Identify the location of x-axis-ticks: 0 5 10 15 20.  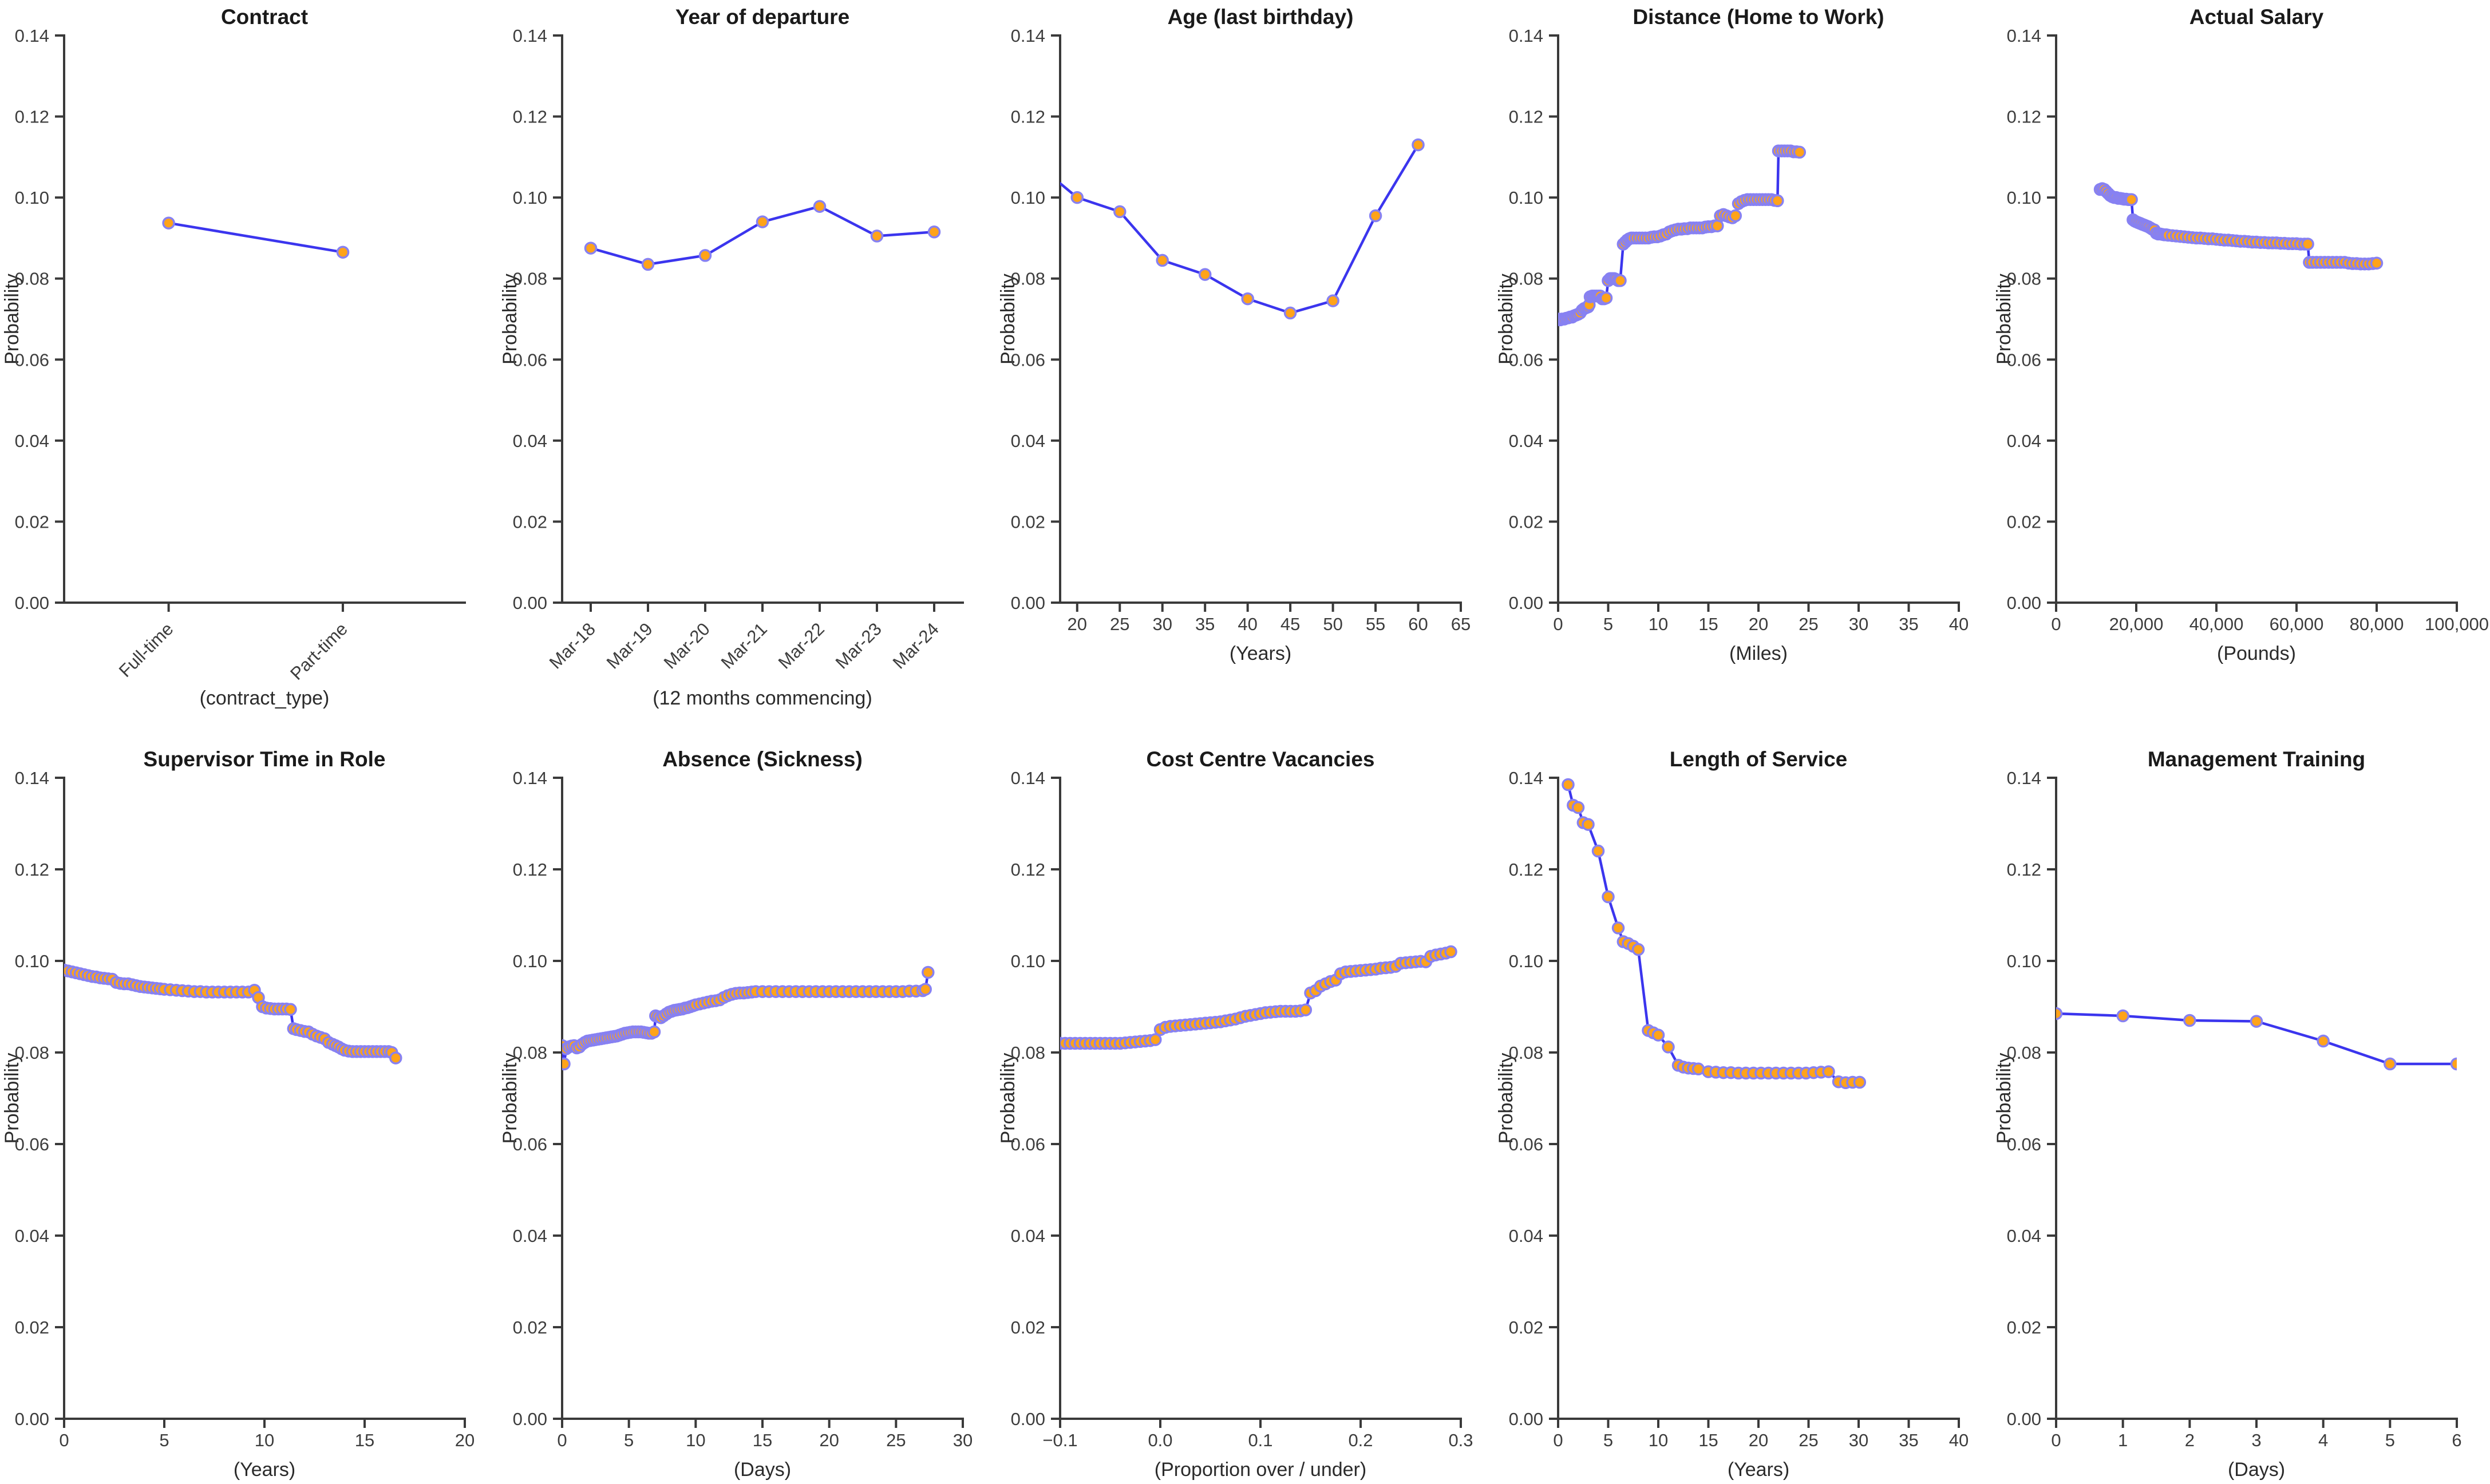
(267, 1434).